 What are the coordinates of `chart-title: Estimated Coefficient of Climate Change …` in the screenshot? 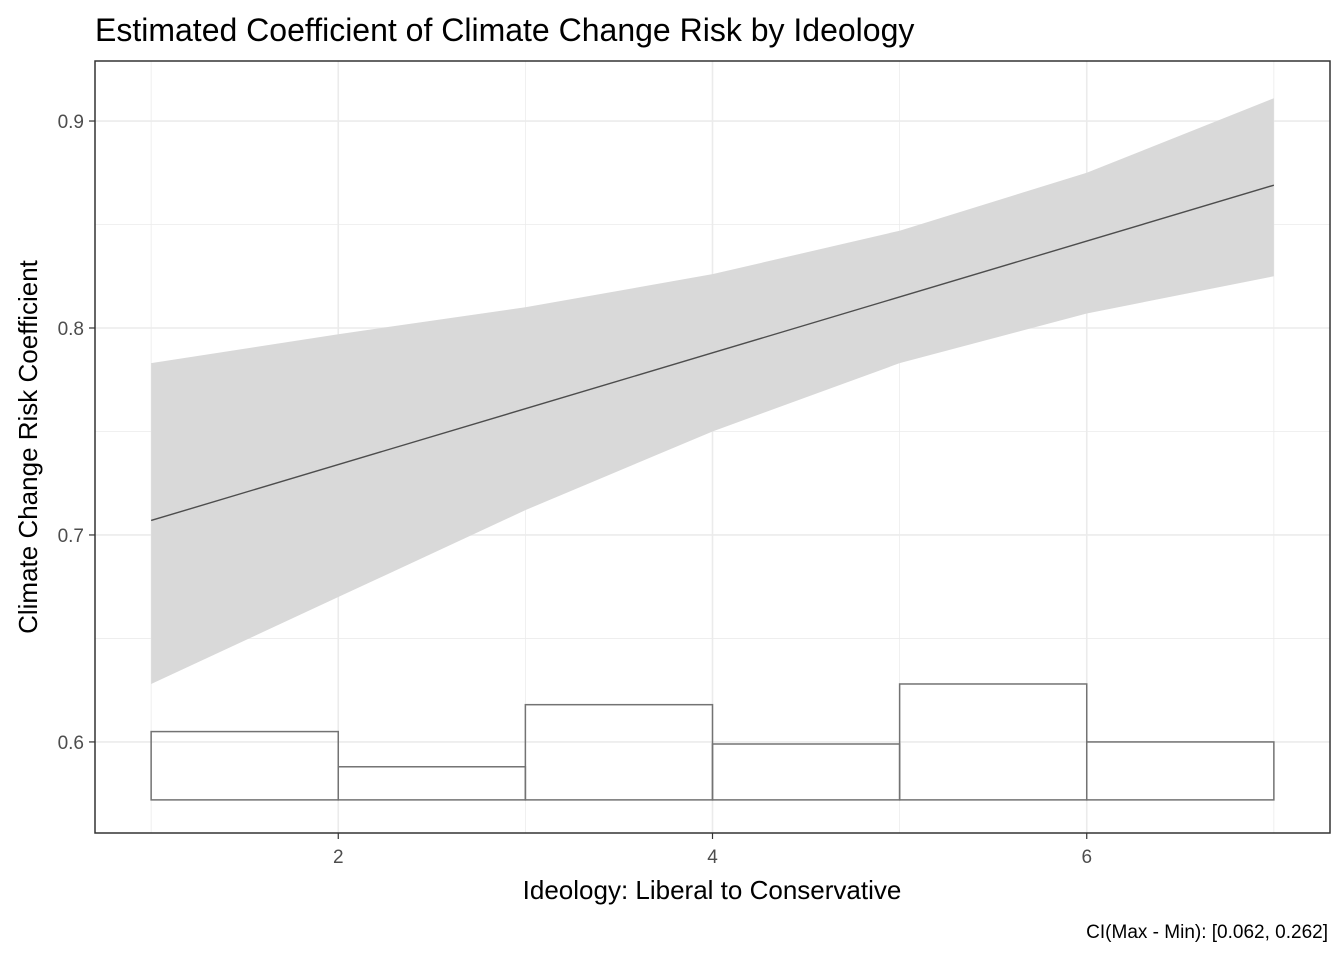 It's located at (504, 30).